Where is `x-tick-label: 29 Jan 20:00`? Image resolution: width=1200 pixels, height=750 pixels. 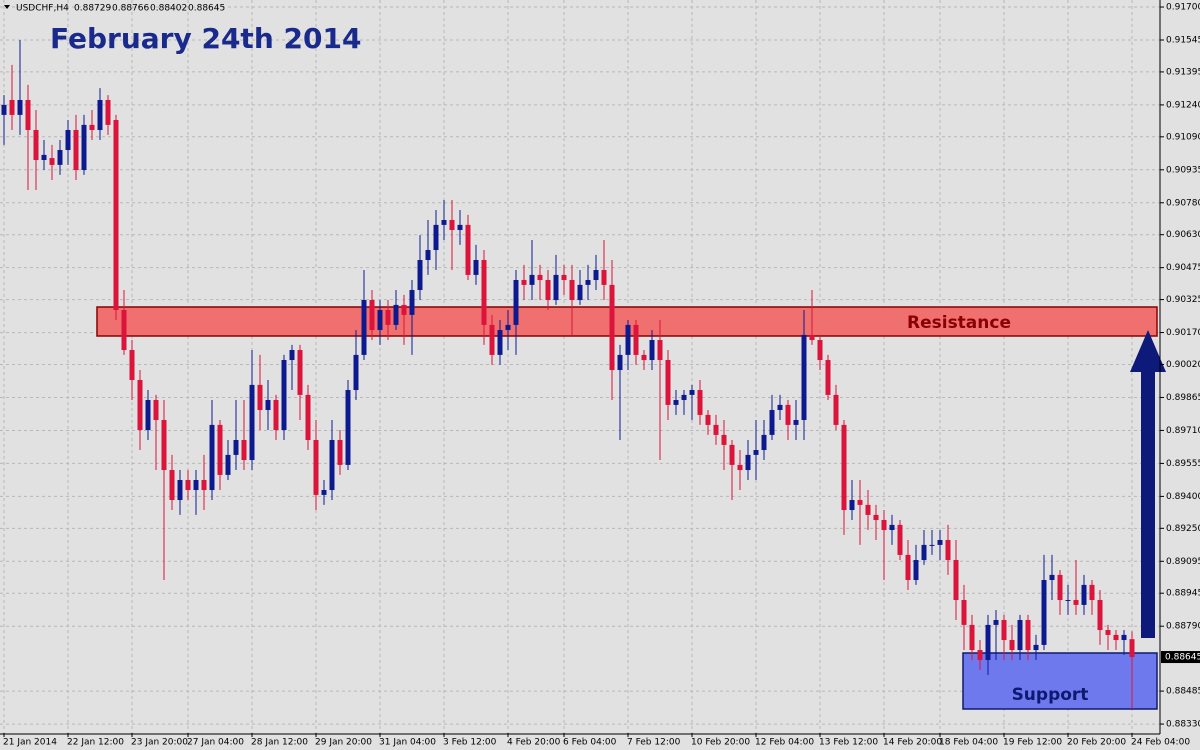
x-tick-label: 29 Jan 20:00 is located at coordinates (343, 743).